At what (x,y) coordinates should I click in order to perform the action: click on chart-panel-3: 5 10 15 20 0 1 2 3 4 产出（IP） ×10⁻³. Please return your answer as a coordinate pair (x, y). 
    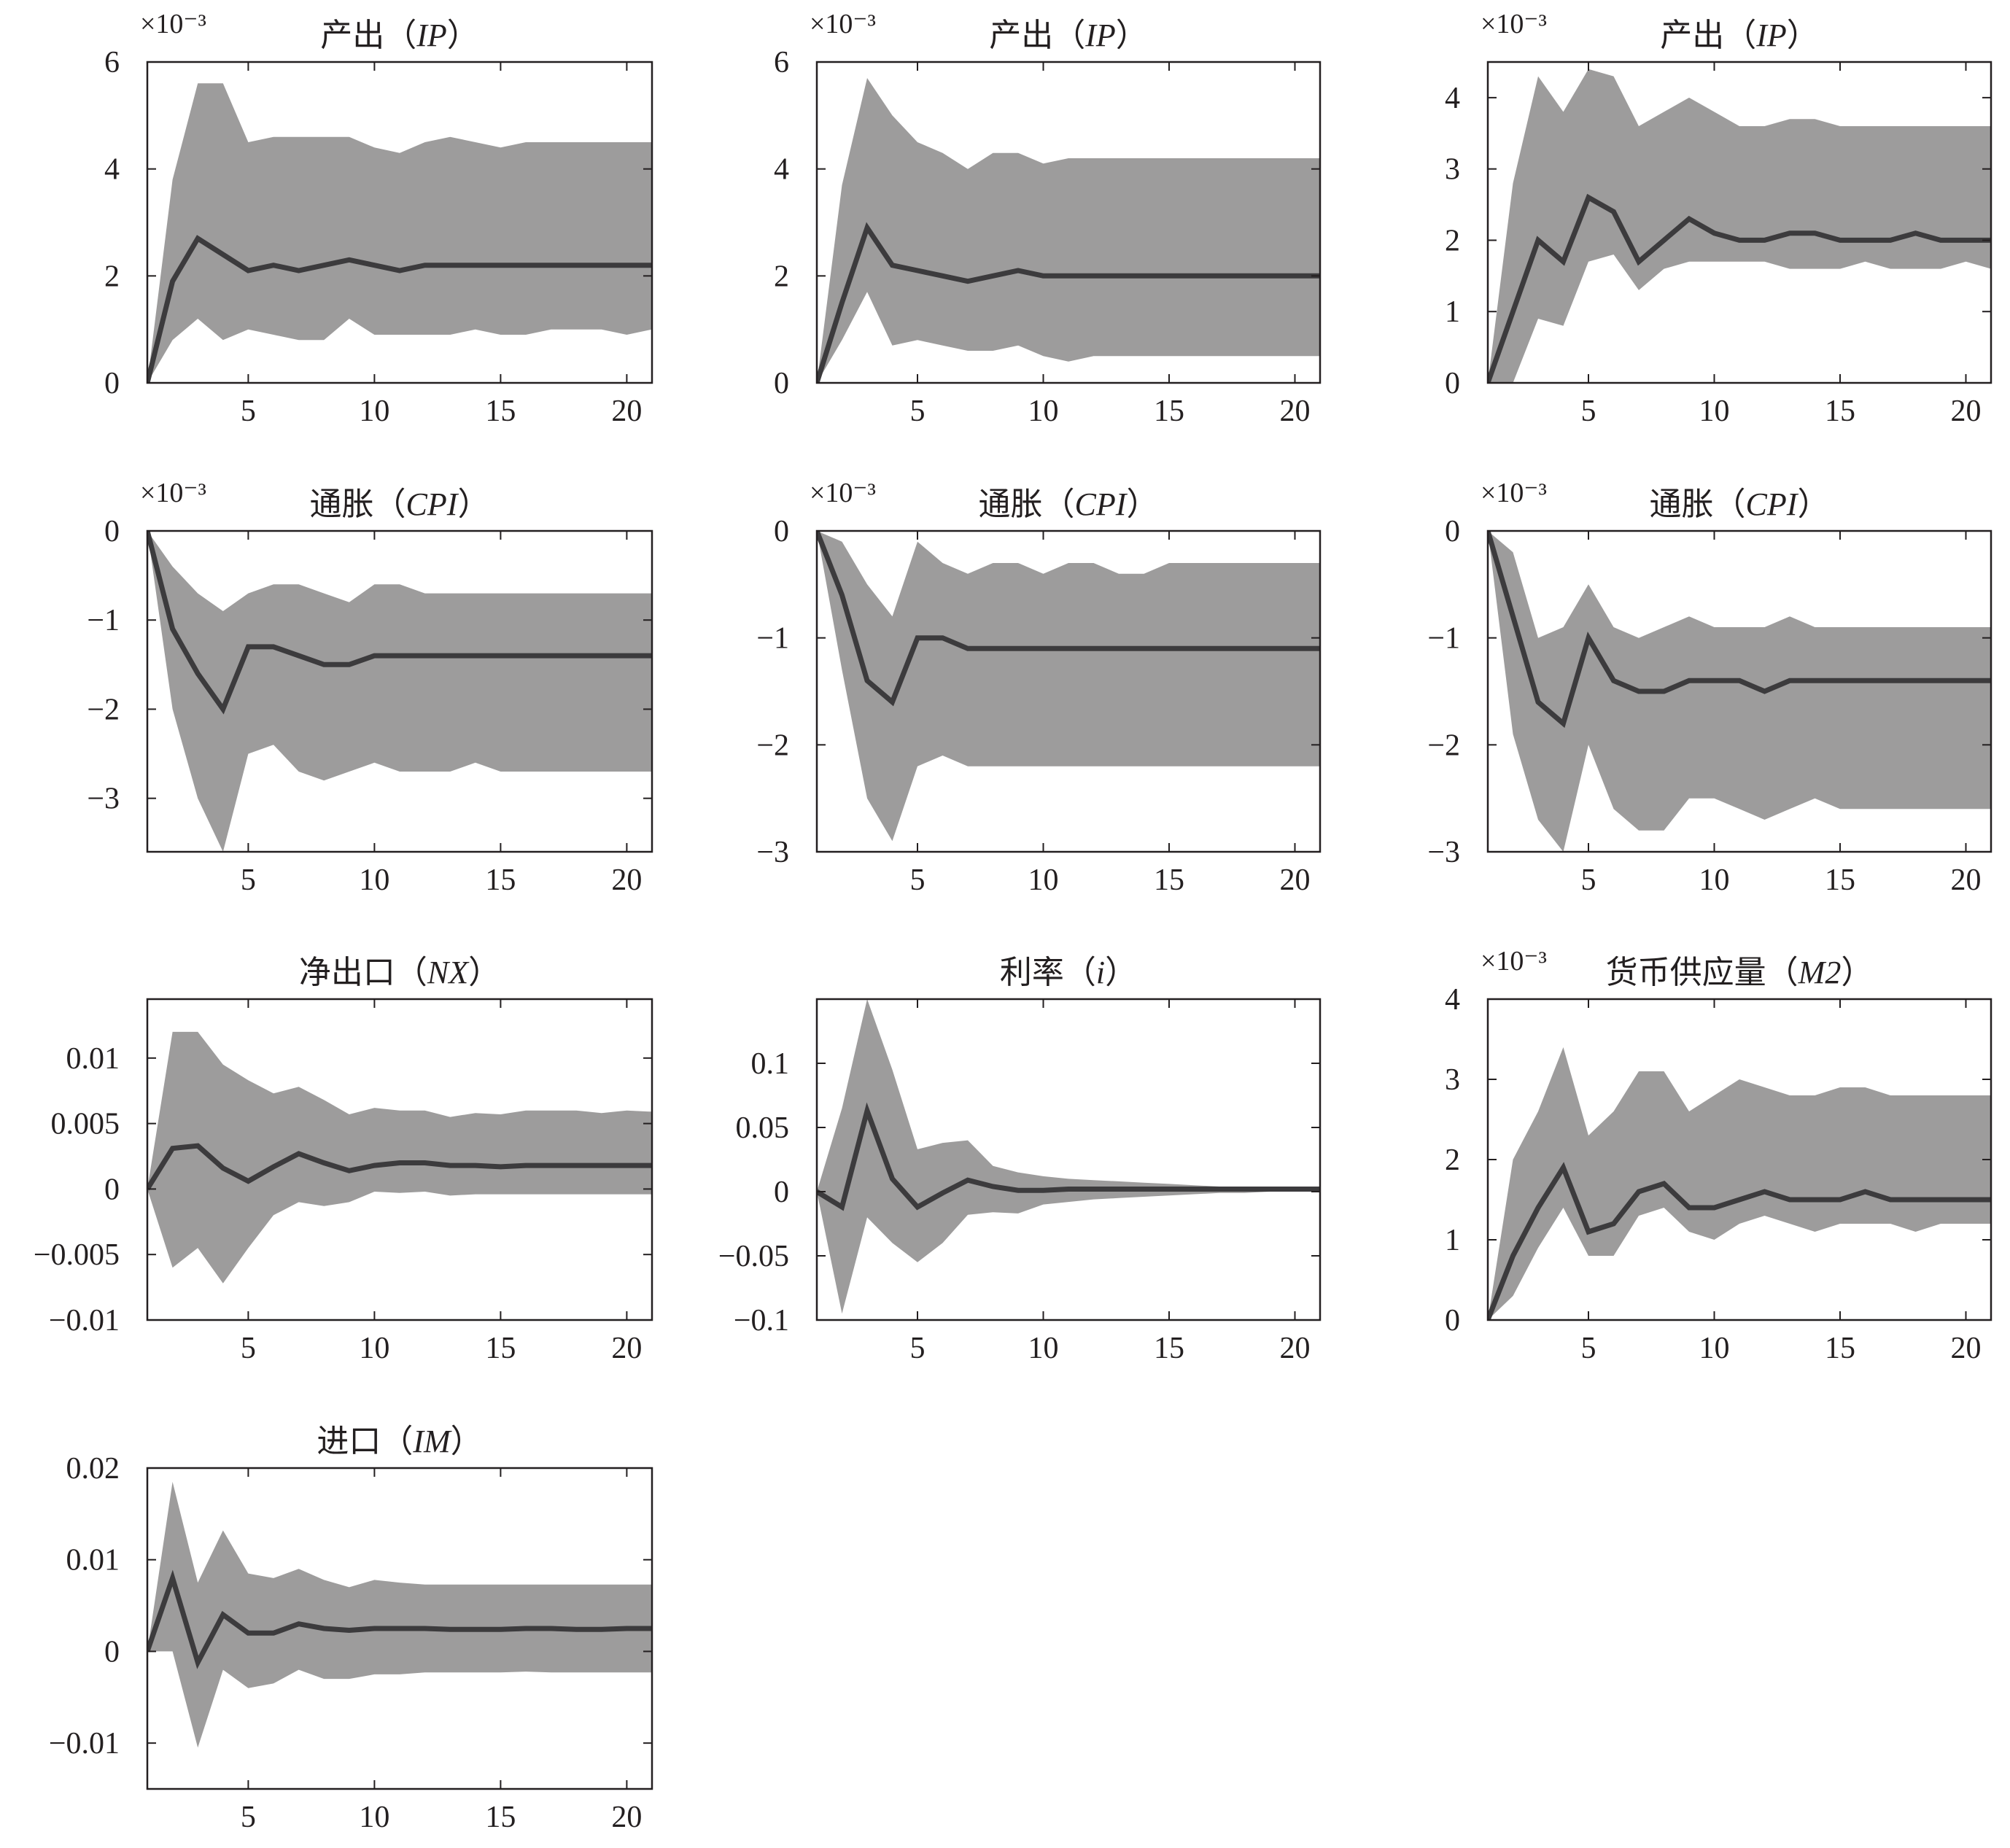
    Looking at the image, I should click on (1718, 218).